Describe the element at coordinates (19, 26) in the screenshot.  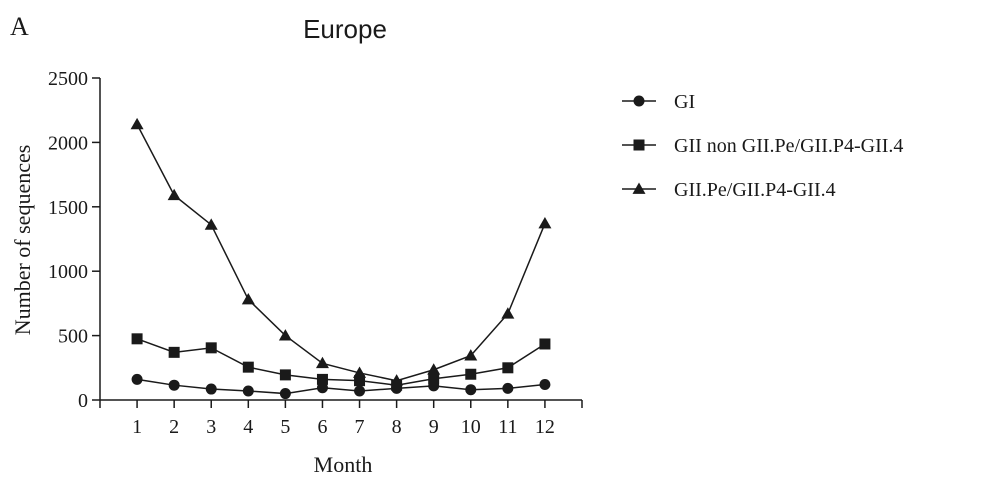
I see `panel-label: A` at that location.